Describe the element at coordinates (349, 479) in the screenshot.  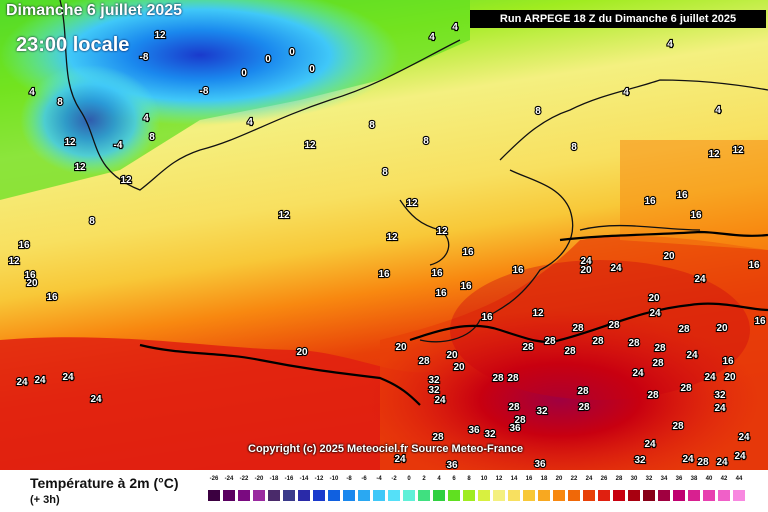
I see `scale-tick-label: -8` at that location.